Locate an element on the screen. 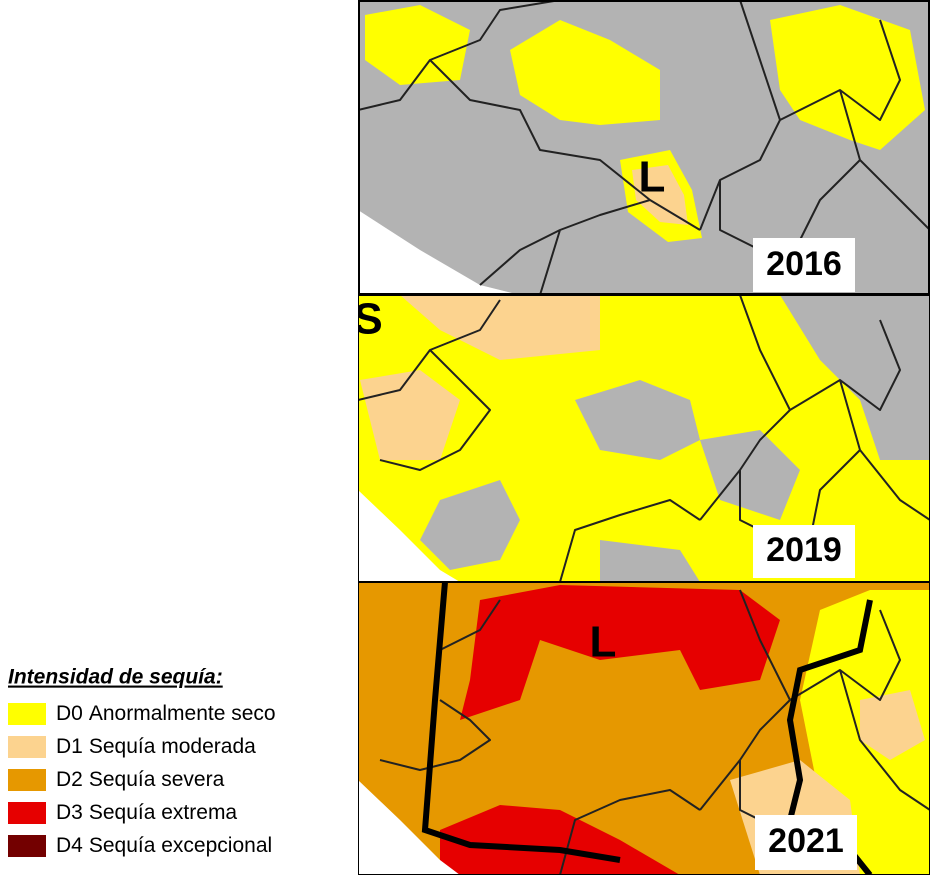 The width and height of the screenshot is (932, 884). legend-title: Intensidad de sequía: is located at coordinates (115, 677).